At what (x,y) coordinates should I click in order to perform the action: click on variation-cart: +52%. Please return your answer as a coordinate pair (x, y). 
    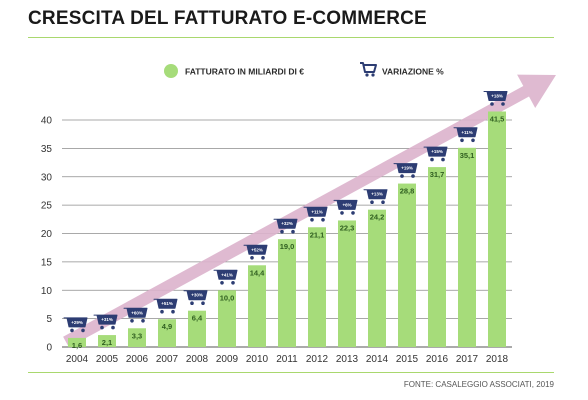
    Looking at the image, I should click on (255, 252).